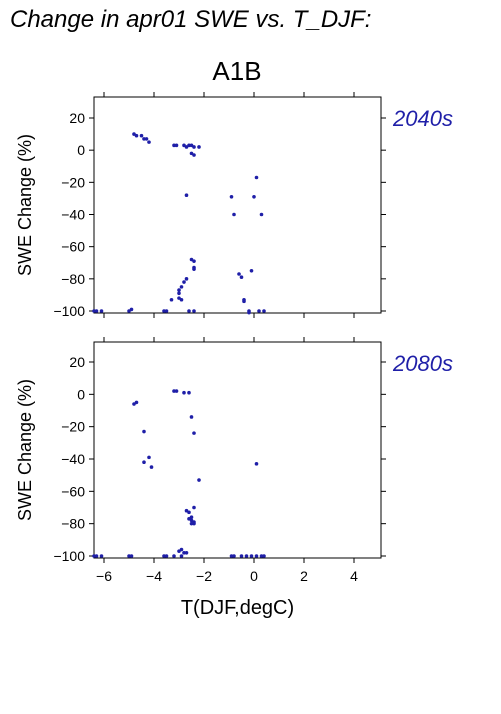 The image size is (501, 714). I want to click on scenario-title: A1B, so click(236, 71).